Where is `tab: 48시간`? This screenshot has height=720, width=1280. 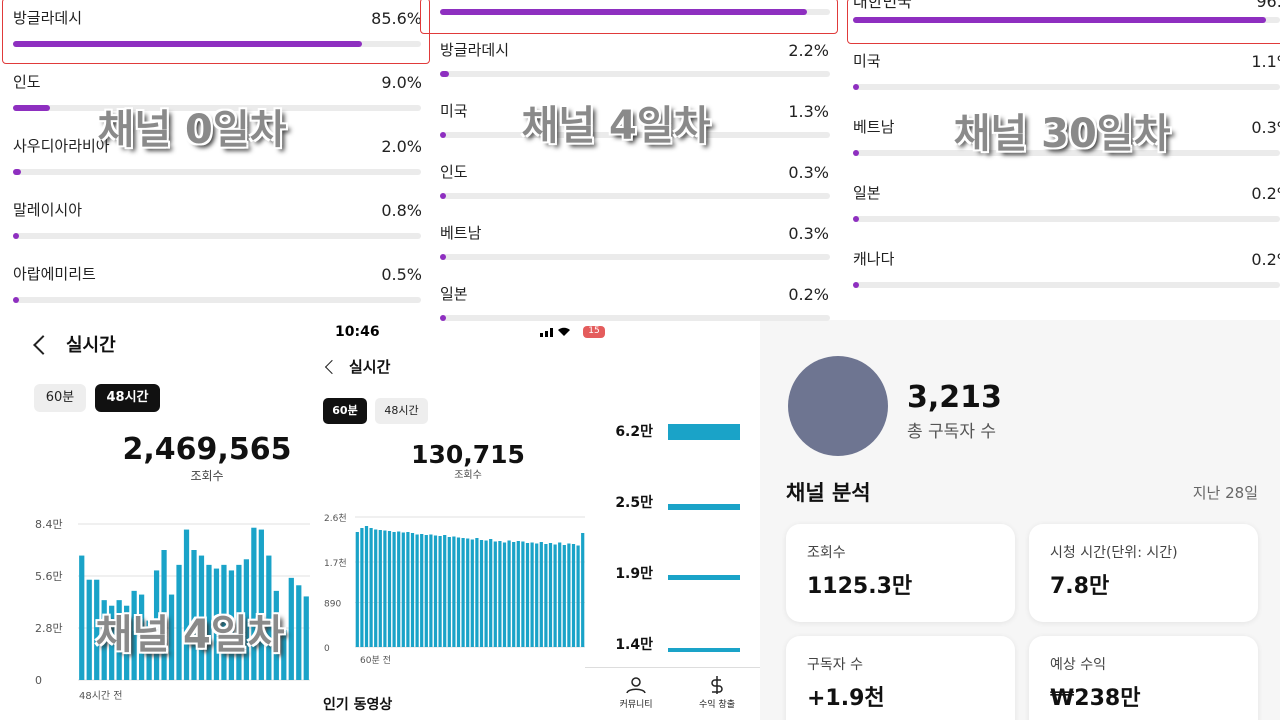
tab: 48시간 is located at coordinates (401, 411).